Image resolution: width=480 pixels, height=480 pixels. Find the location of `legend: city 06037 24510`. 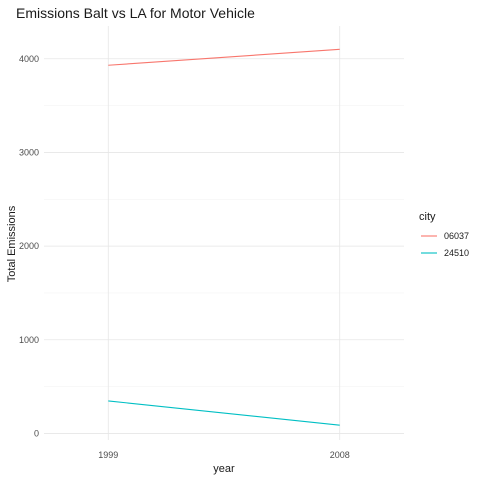

legend: city 06037 24510 is located at coordinates (444, 234).